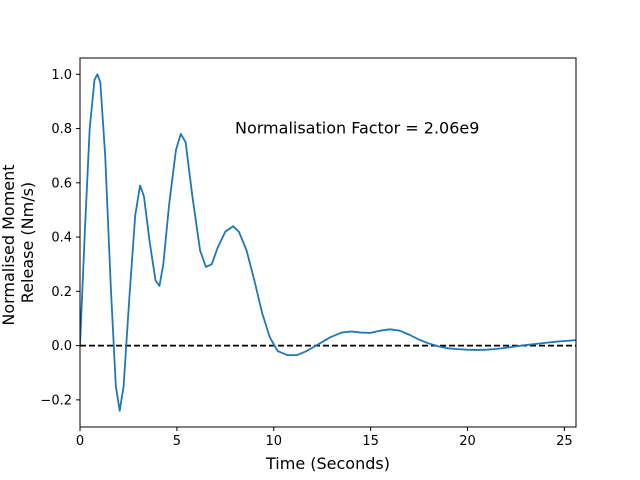  I want to click on y-tick-label: 1.0, so click(61, 75).